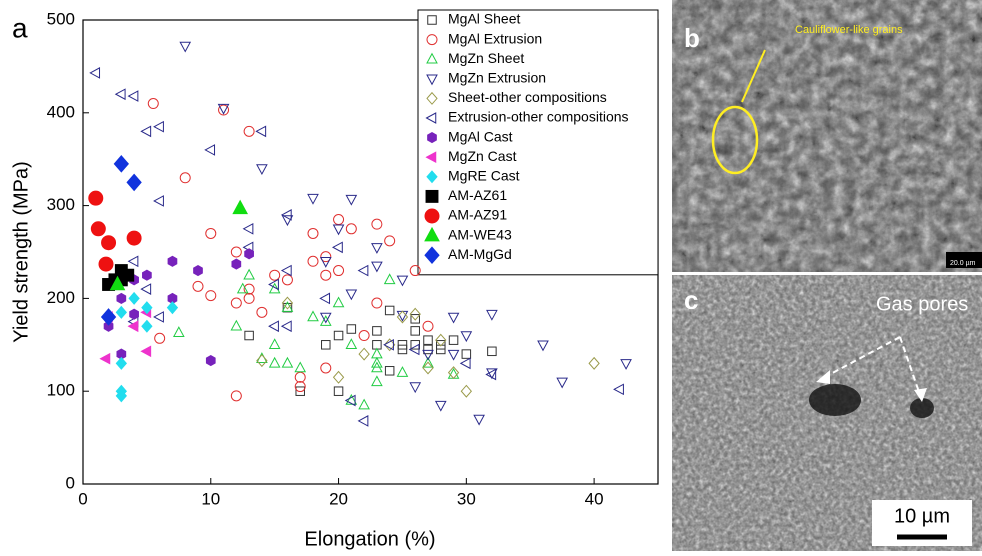  Describe the element at coordinates (538, 142) in the screenshot. I see `legend-box` at that location.